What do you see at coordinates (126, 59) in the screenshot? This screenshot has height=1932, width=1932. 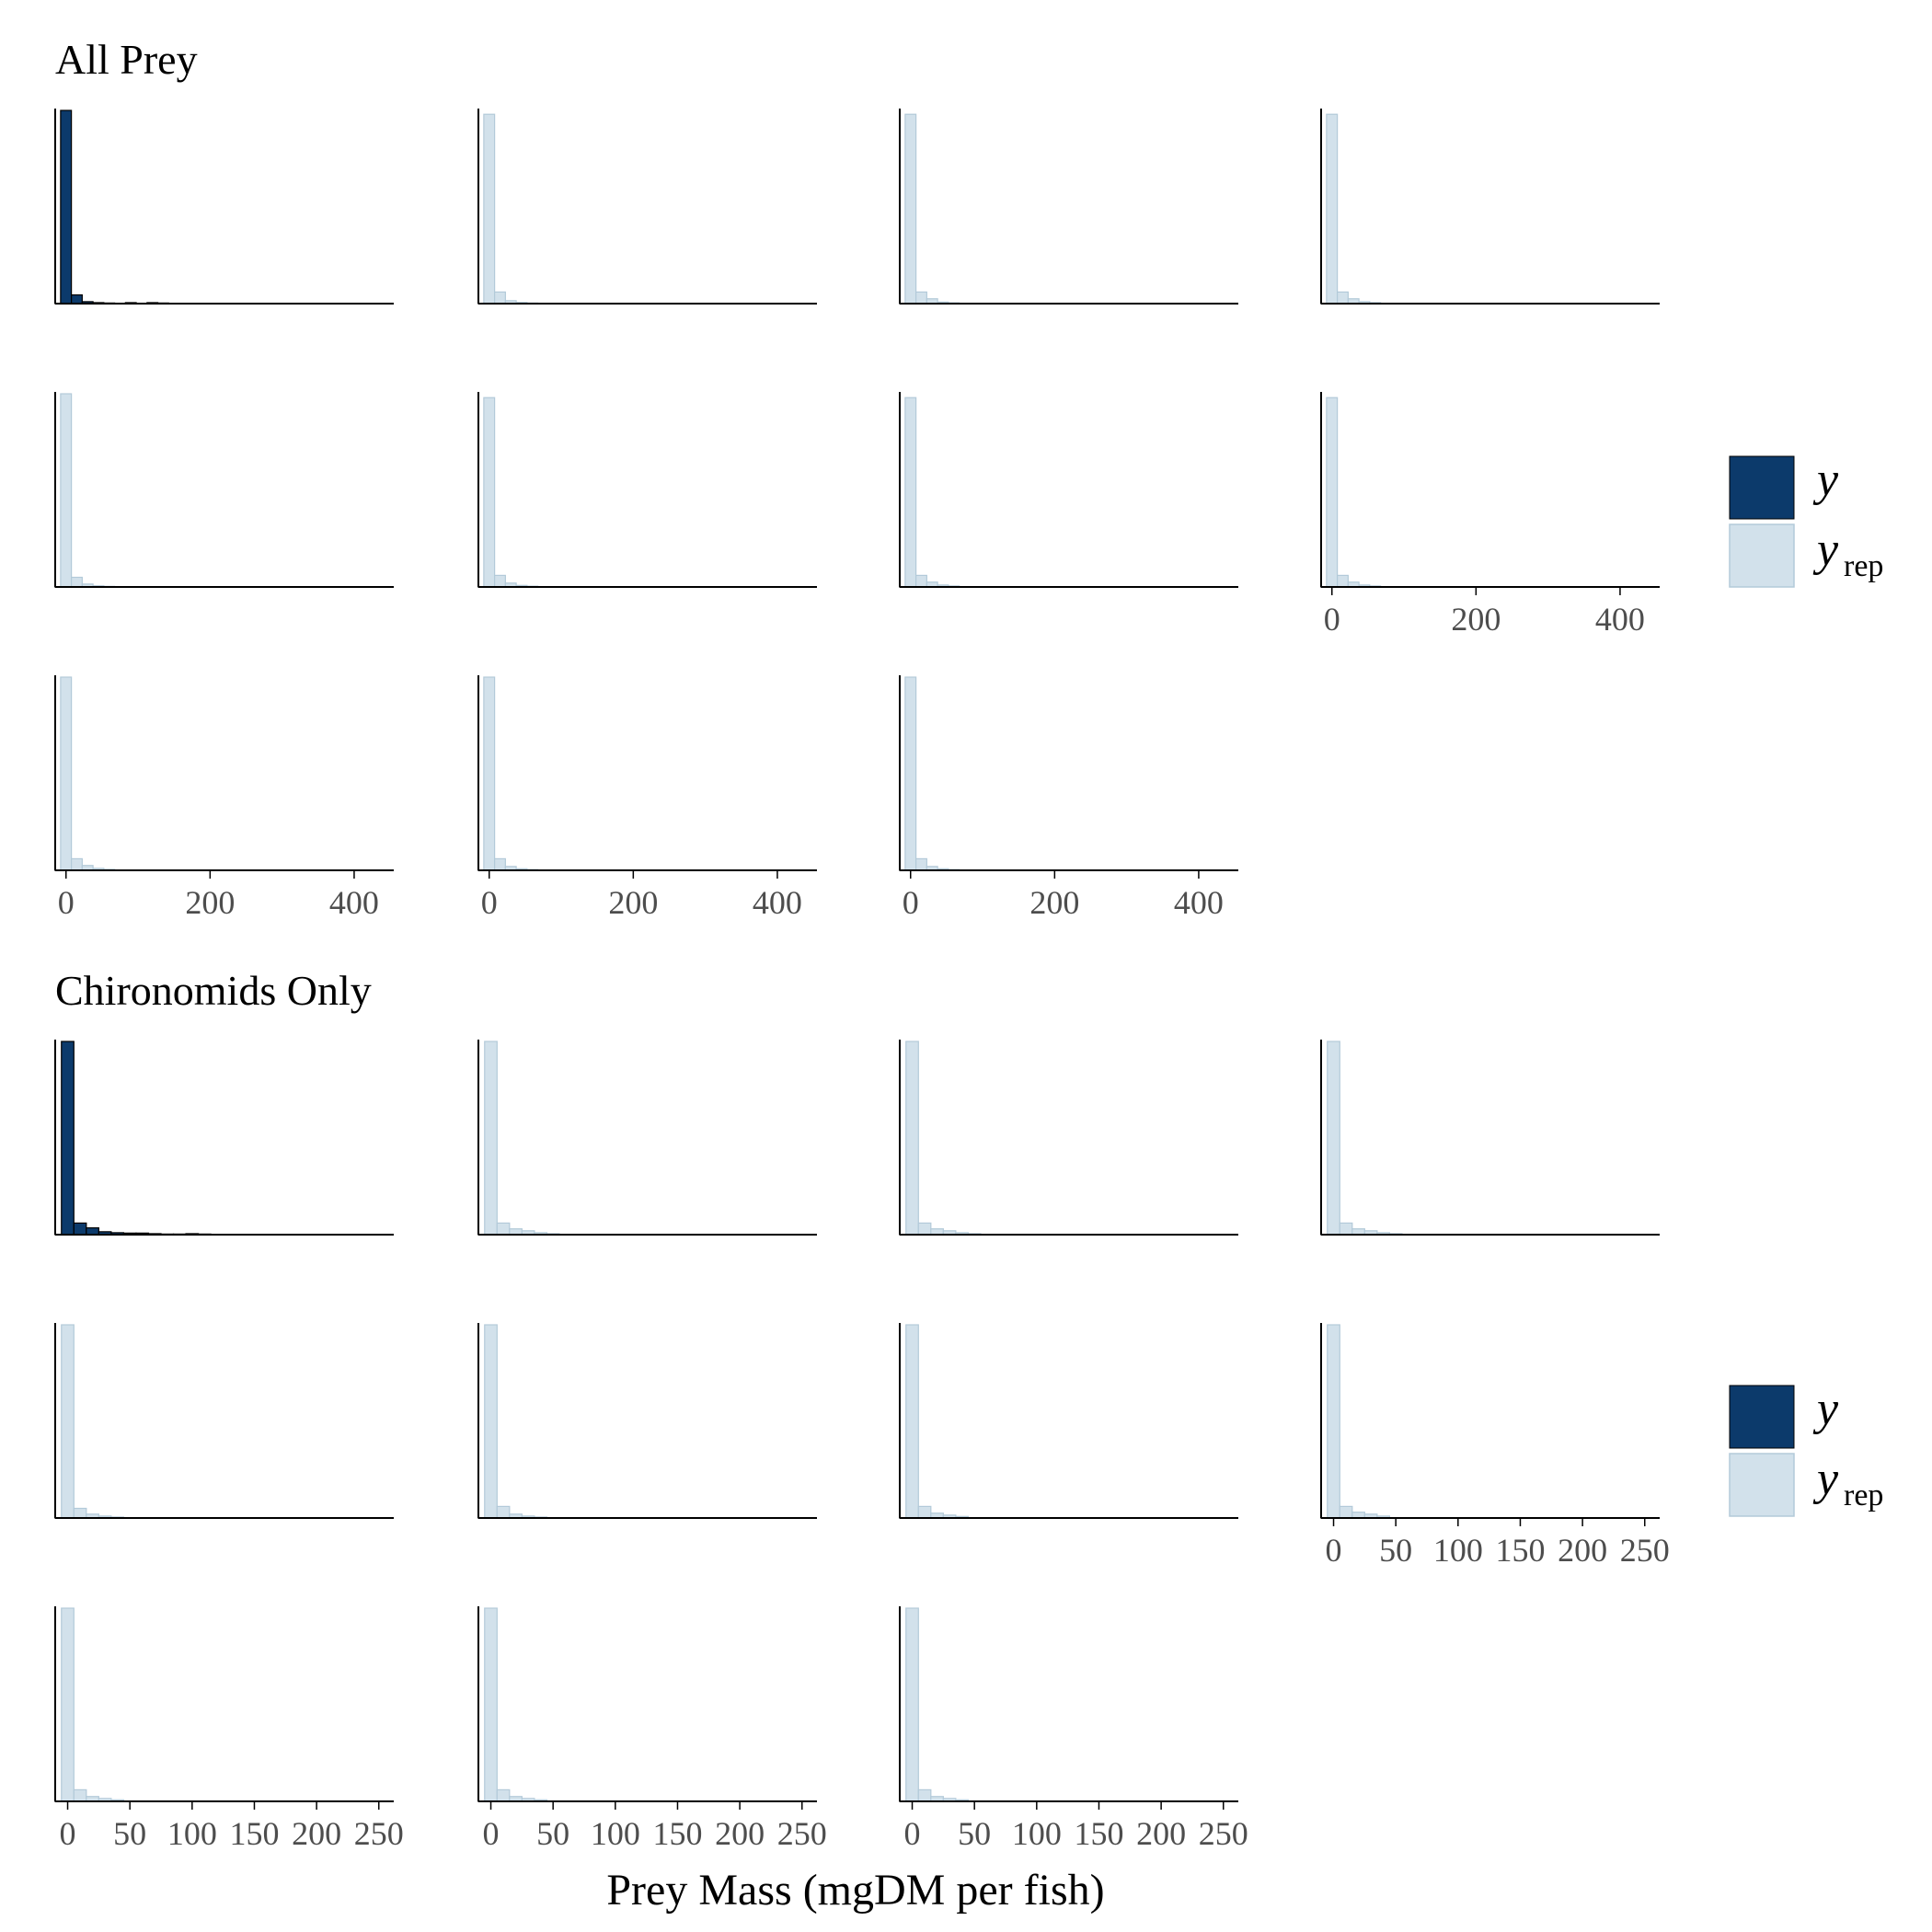 I see `section-title-all-prey: All Prey` at bounding box center [126, 59].